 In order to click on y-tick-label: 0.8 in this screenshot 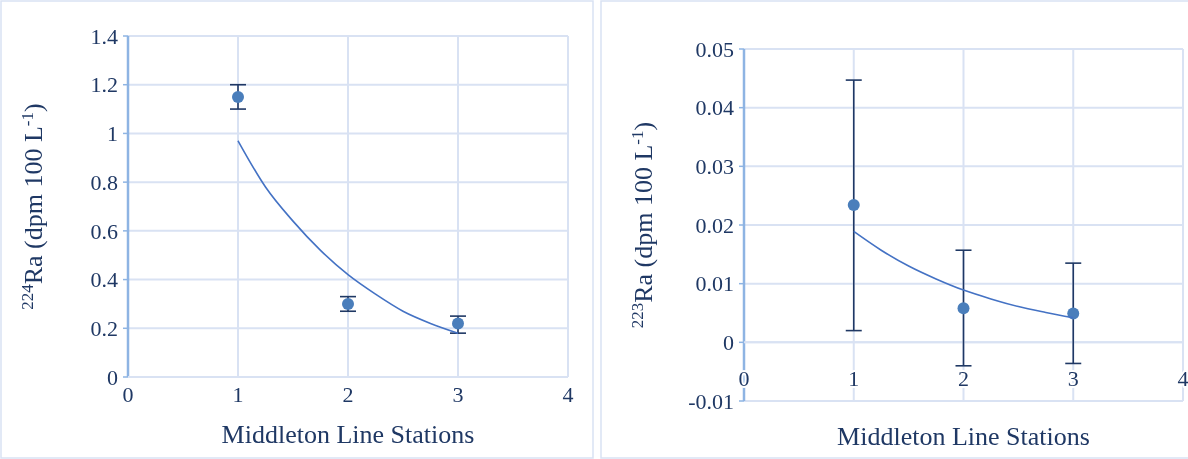, I will do `click(104, 182)`.